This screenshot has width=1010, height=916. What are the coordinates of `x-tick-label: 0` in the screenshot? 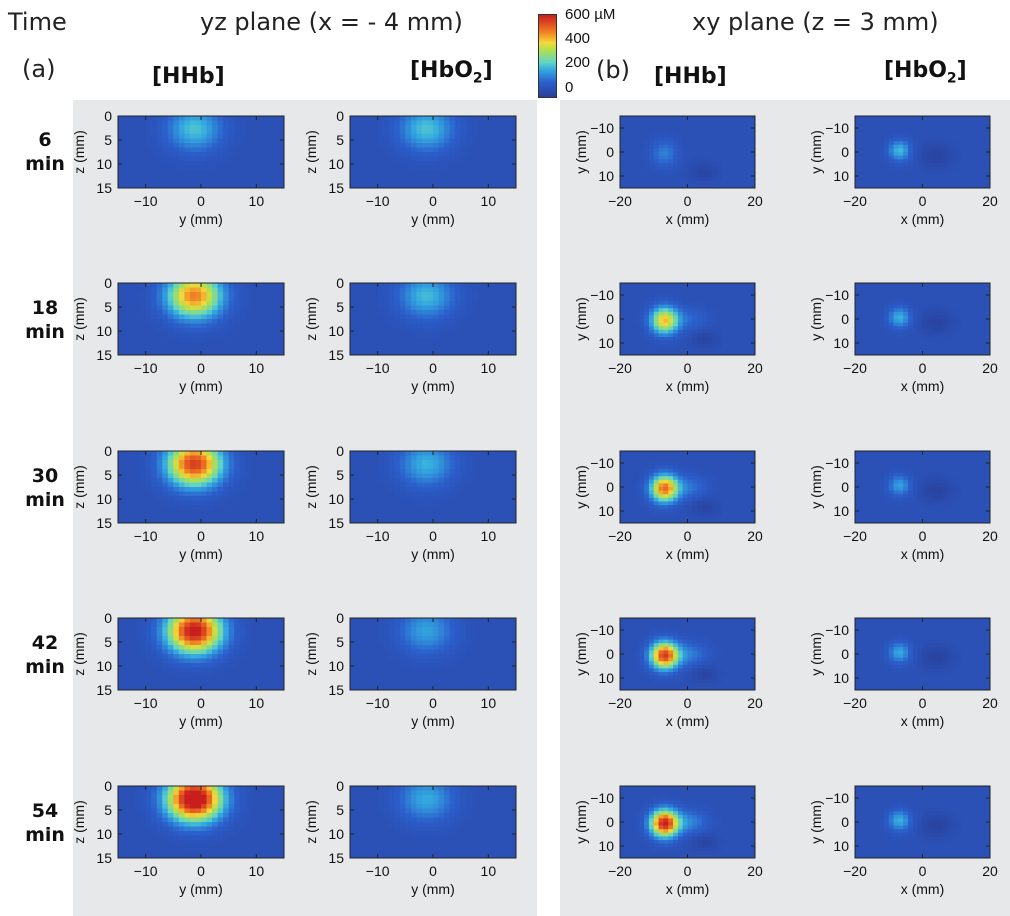 It's located at (201, 536).